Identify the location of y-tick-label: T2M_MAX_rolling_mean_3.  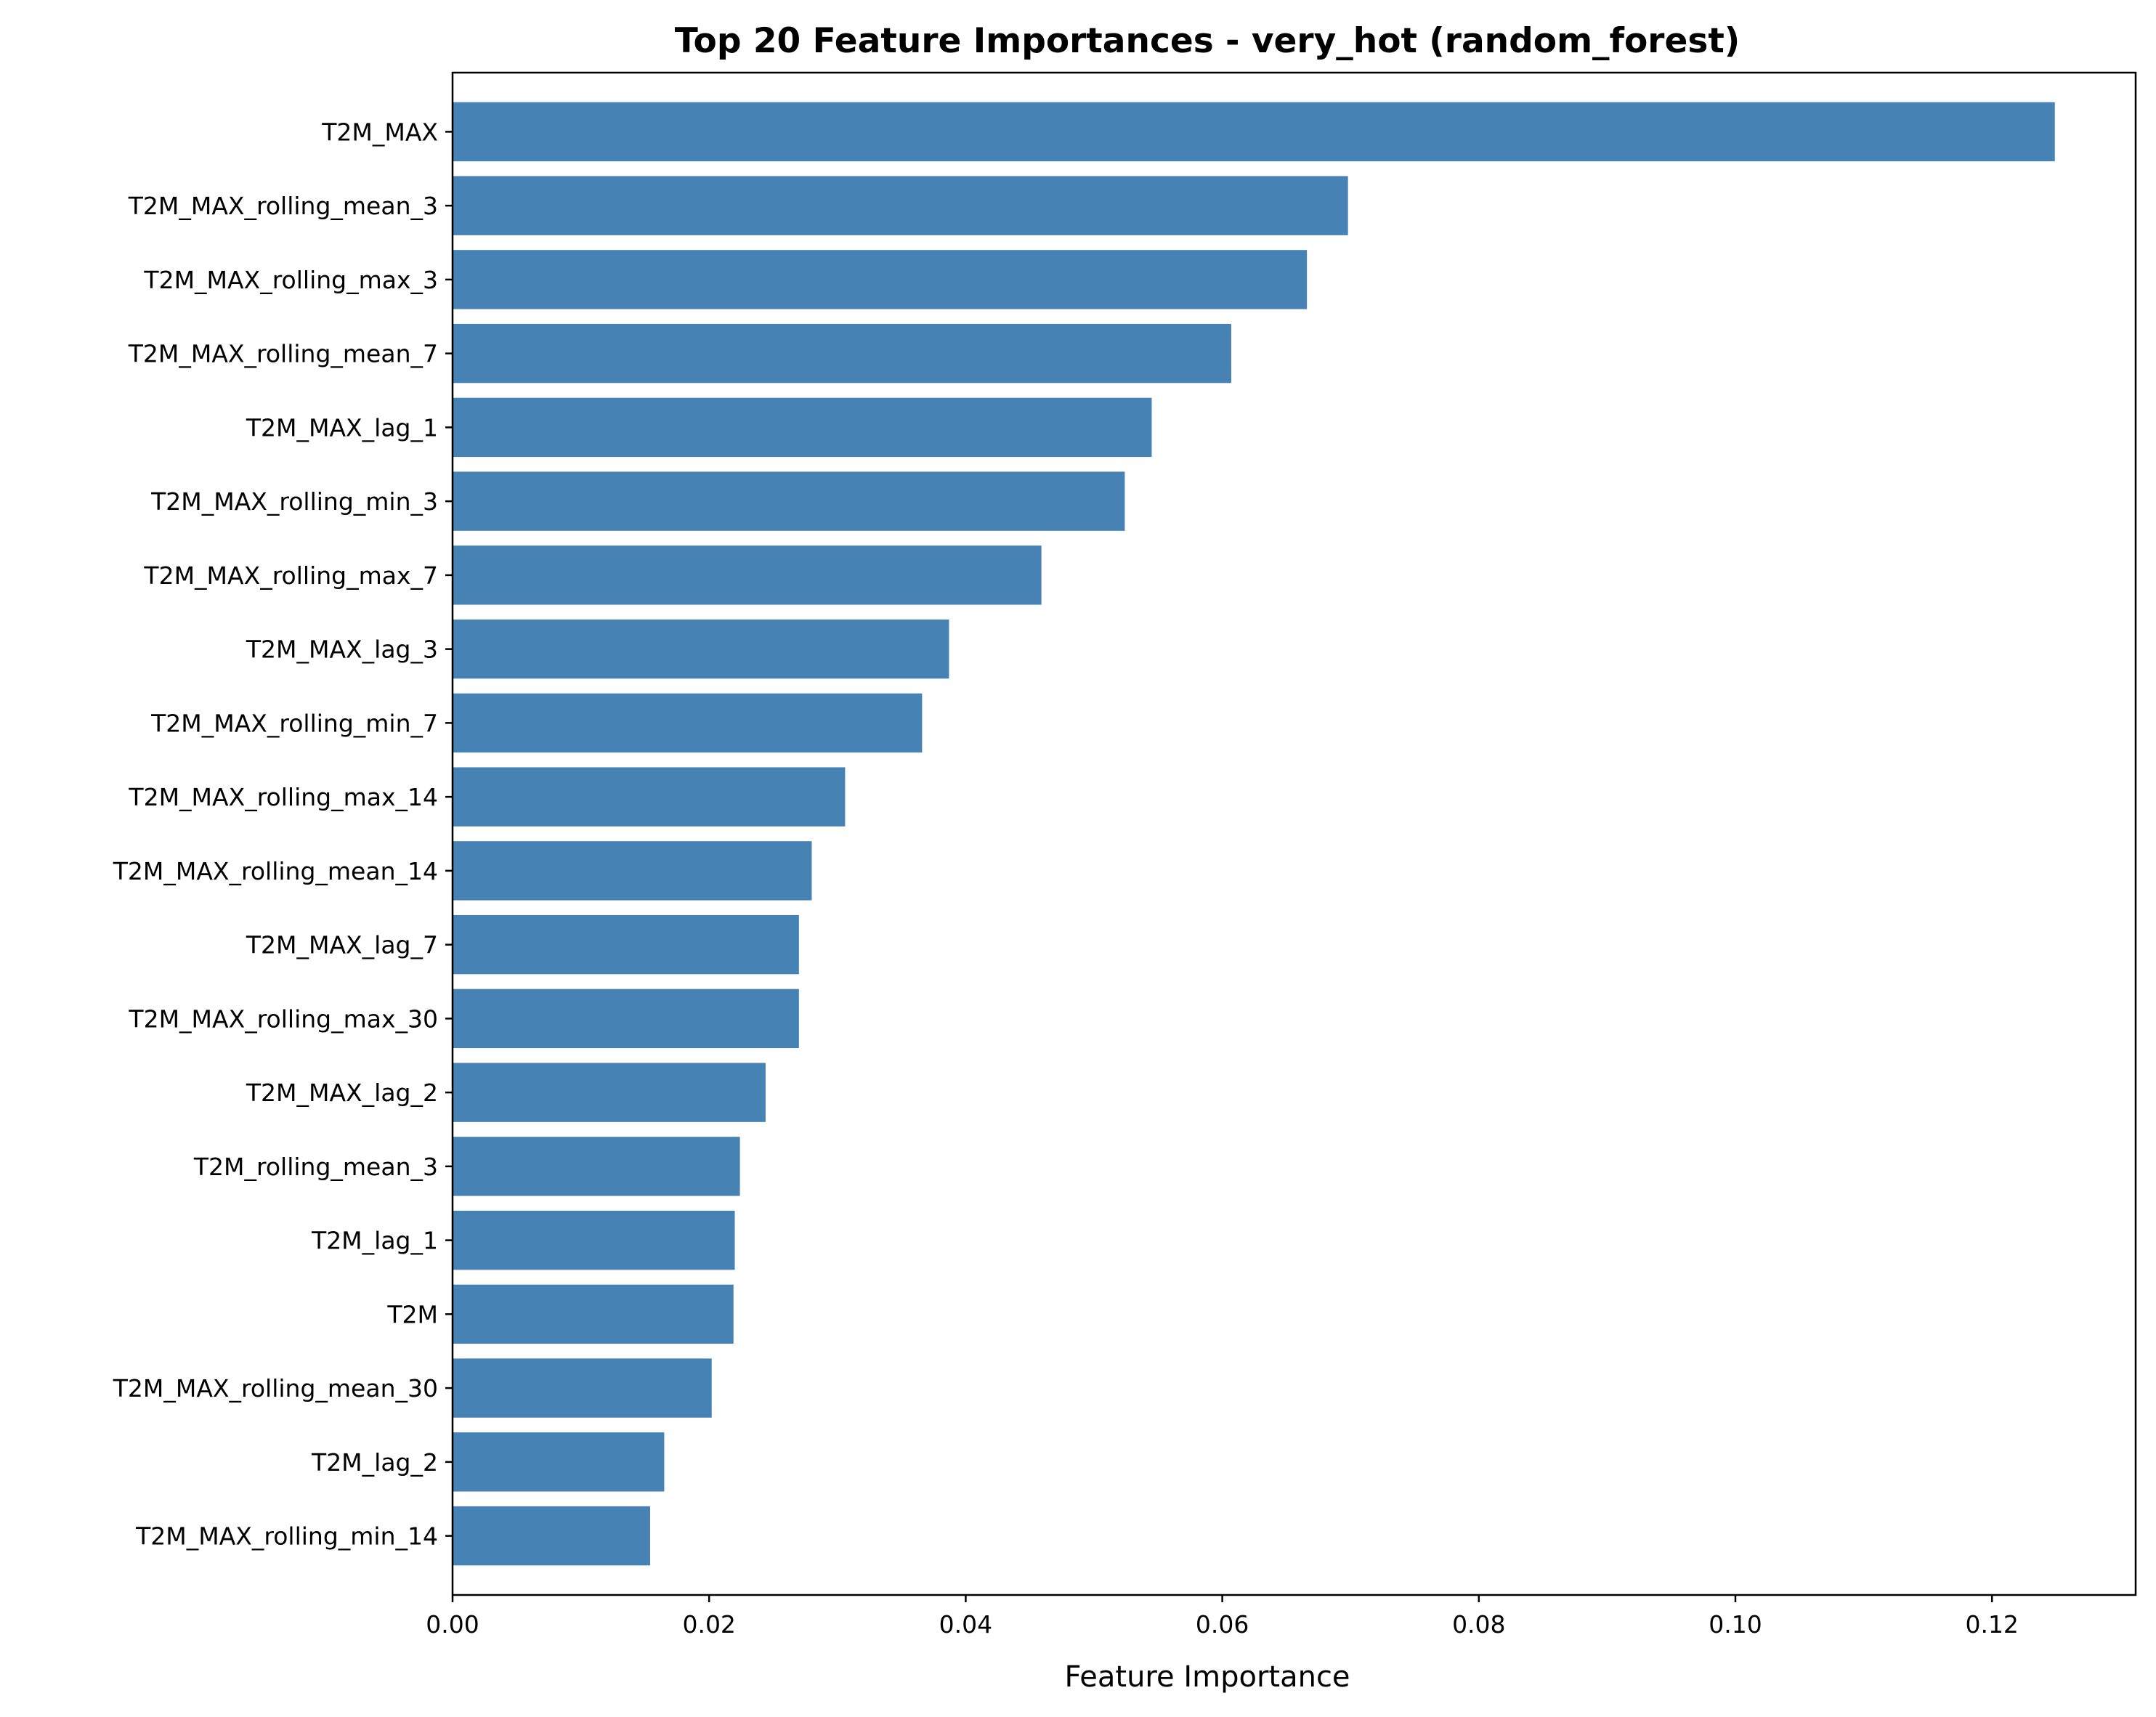
(283, 206).